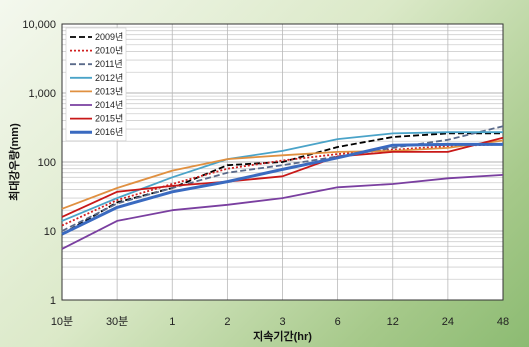  I want to click on x-tick-label: 24, so click(448, 322).